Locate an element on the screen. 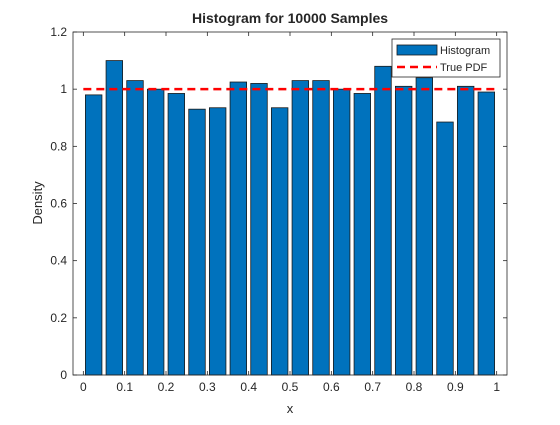 The width and height of the screenshot is (560, 425). x-tick-label: 0.8 is located at coordinates (414, 387).